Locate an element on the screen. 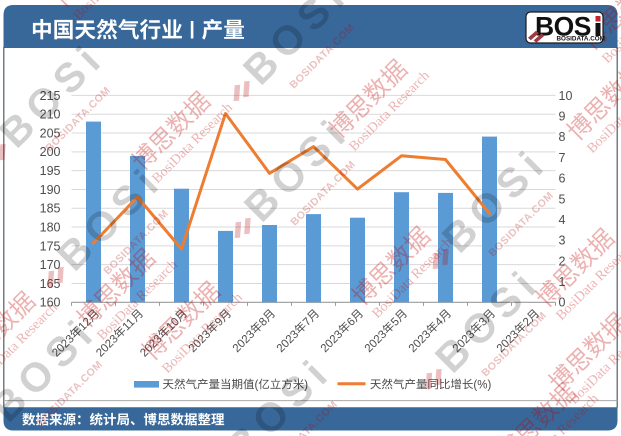 This screenshot has height=436, width=621. svg-text: 4 is located at coordinates (562, 220).